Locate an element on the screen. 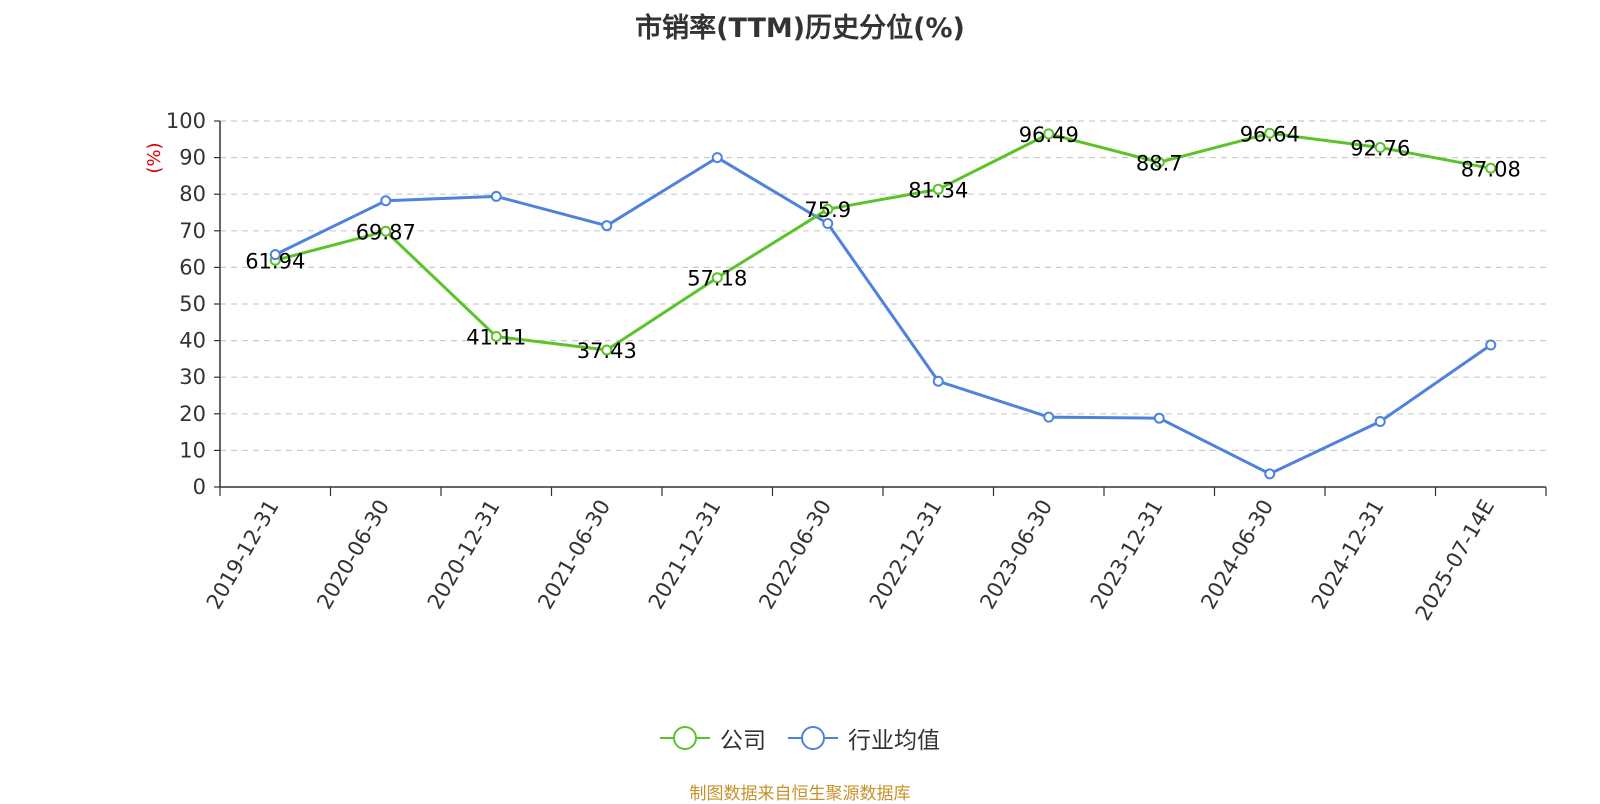 The image size is (1600, 804). legend-swatch-industry is located at coordinates (813, 738).